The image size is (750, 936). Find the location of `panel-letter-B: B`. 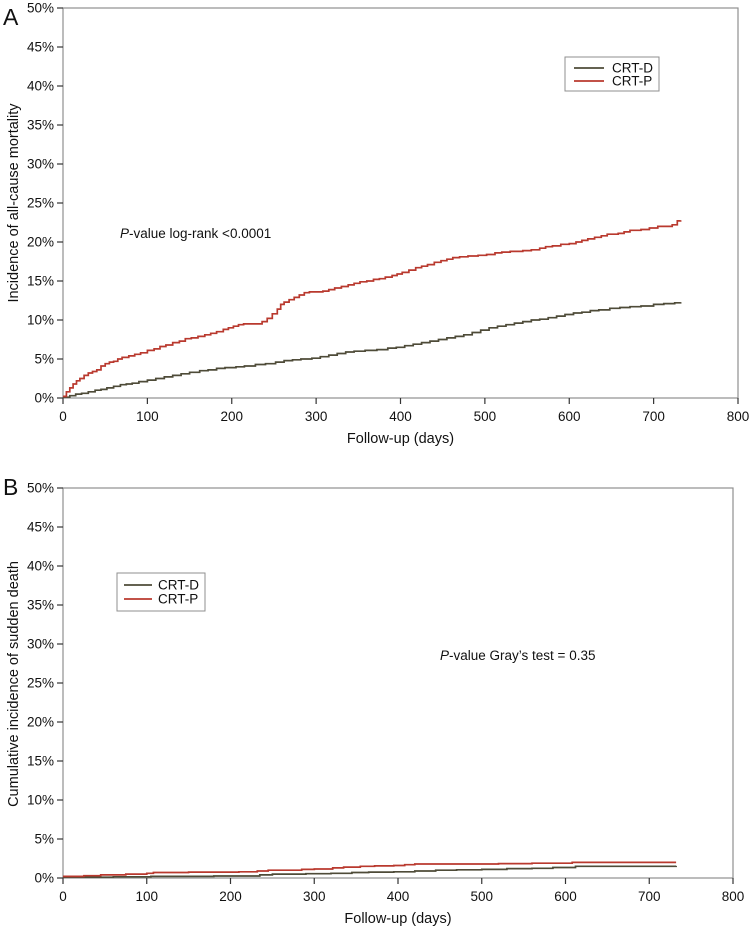

panel-letter-B: B is located at coordinates (10, 487).